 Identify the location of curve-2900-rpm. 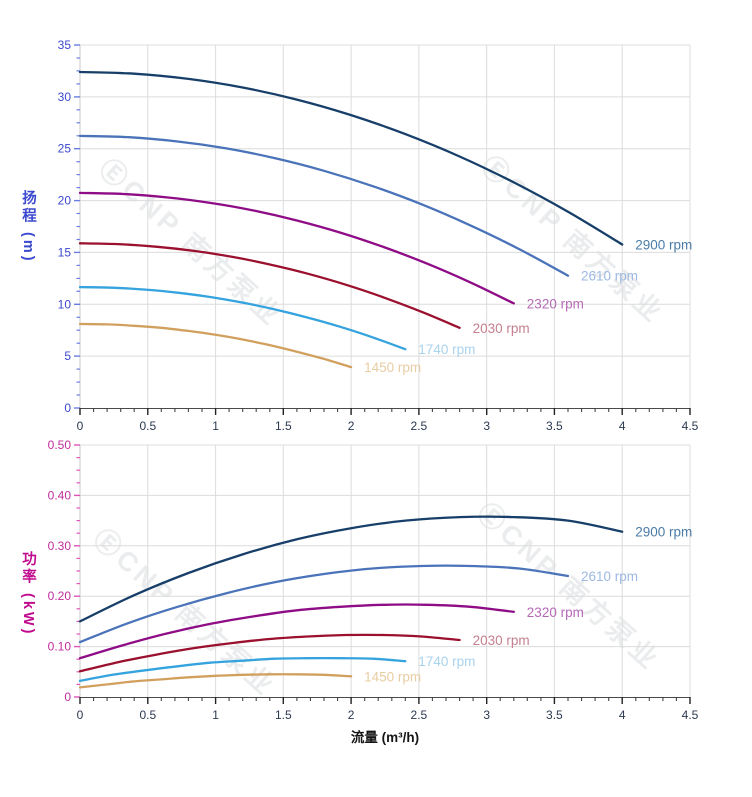
(351, 569).